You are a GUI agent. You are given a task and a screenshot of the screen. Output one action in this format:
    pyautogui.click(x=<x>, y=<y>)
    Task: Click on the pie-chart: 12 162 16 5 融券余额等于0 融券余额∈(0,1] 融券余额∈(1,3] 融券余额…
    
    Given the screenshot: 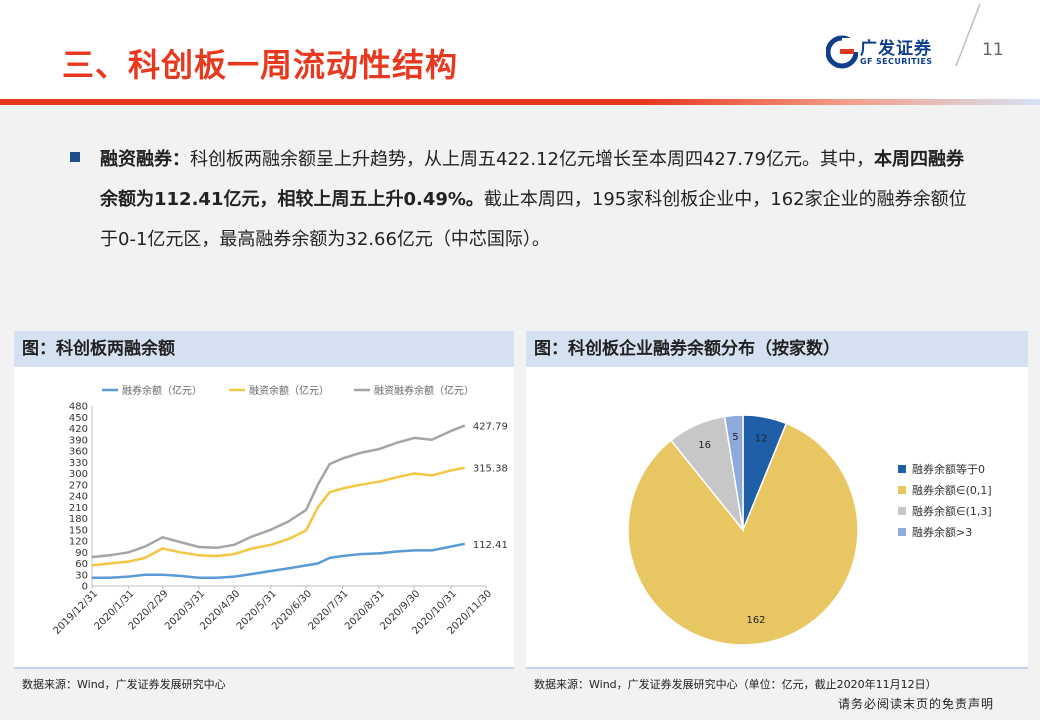 What is the action you would take?
    pyautogui.click(x=809, y=530)
    